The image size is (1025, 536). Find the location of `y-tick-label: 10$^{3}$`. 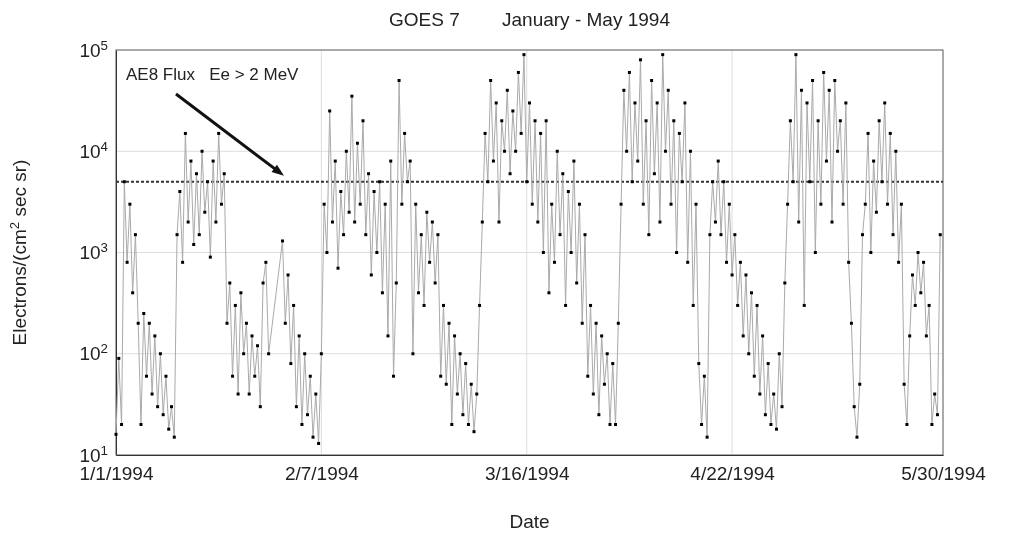

y-tick-label: 10$^{3}$ is located at coordinates (93, 251).